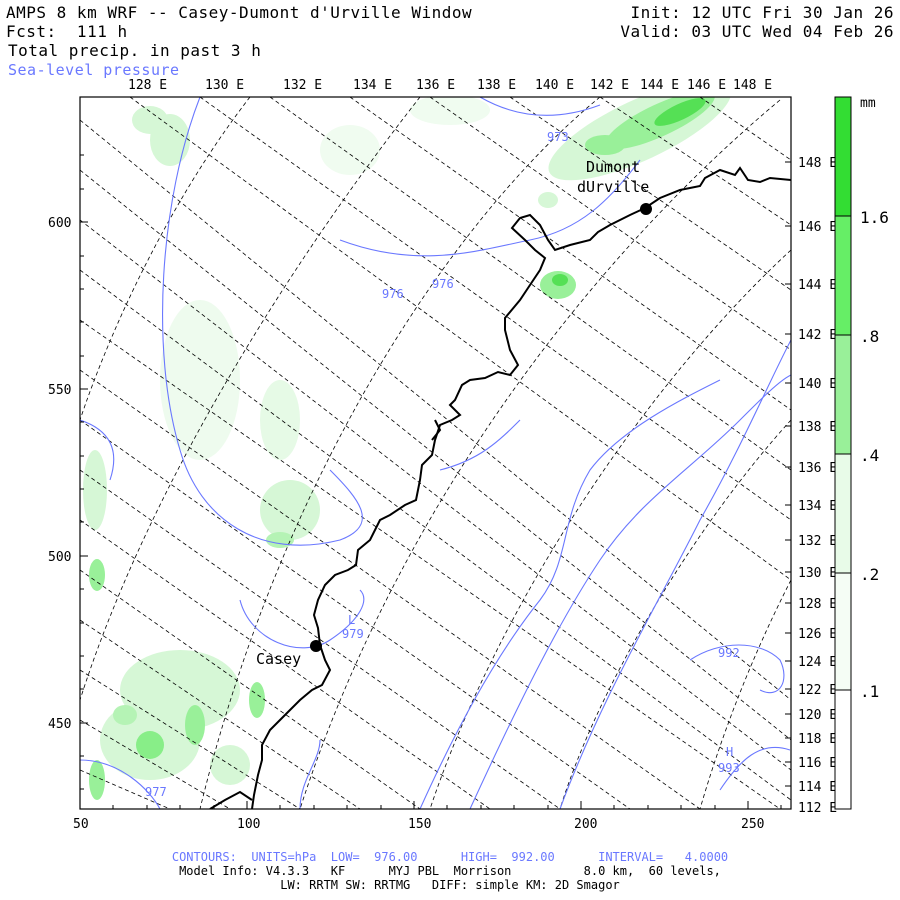  Describe the element at coordinates (817, 690) in the screenshot. I see `right-lon-label: 122 E` at that location.